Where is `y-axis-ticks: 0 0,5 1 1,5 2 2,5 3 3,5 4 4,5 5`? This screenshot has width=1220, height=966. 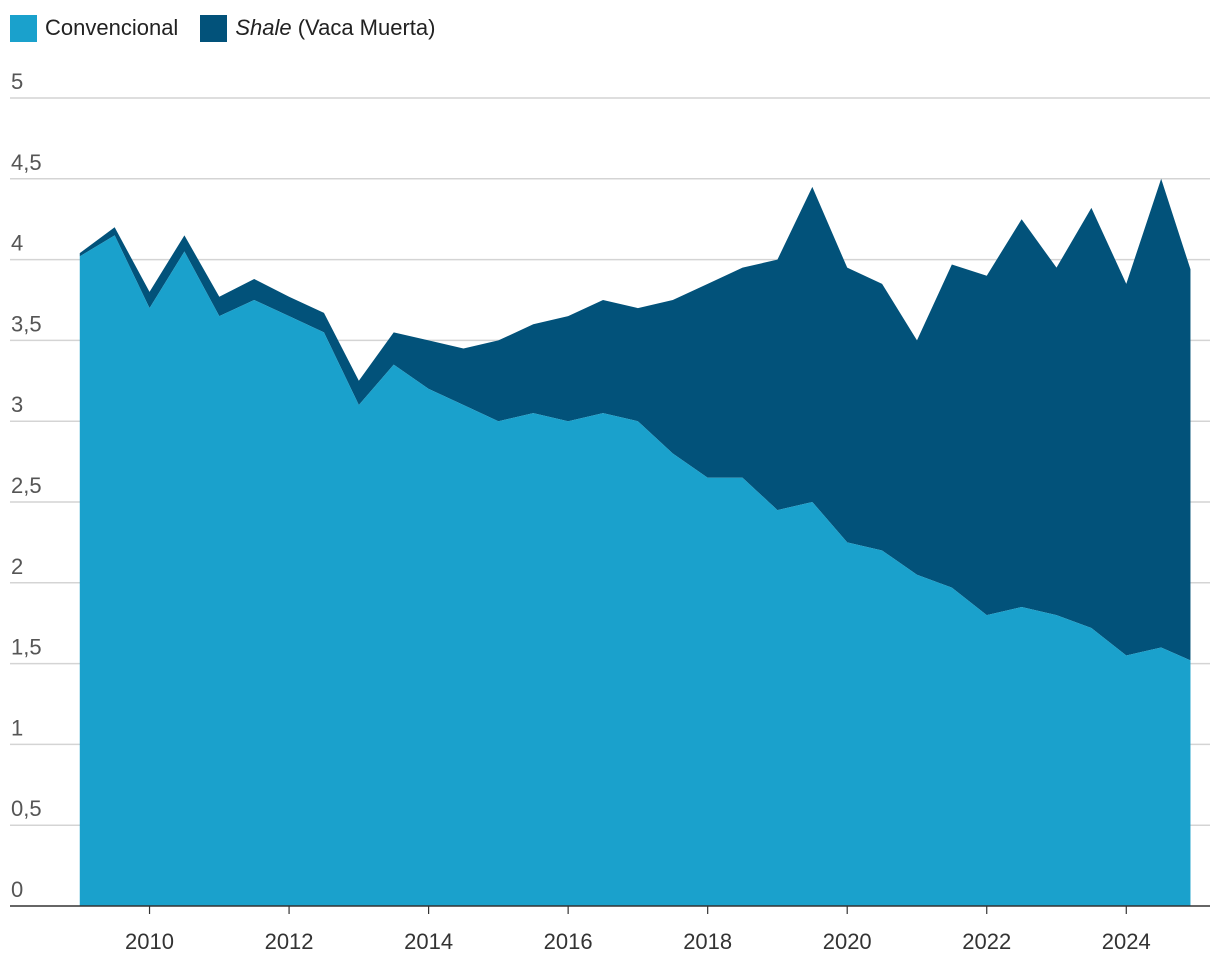 y-axis-ticks: 0 0,5 1 1,5 2 2,5 3 3,5 4 4,5 5 is located at coordinates (26, 485).